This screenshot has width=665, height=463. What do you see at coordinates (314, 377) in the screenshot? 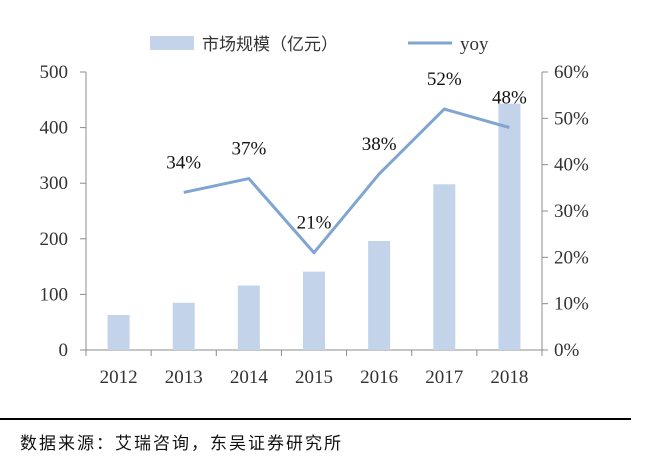
I see `x-tick-label: 2015` at bounding box center [314, 377].